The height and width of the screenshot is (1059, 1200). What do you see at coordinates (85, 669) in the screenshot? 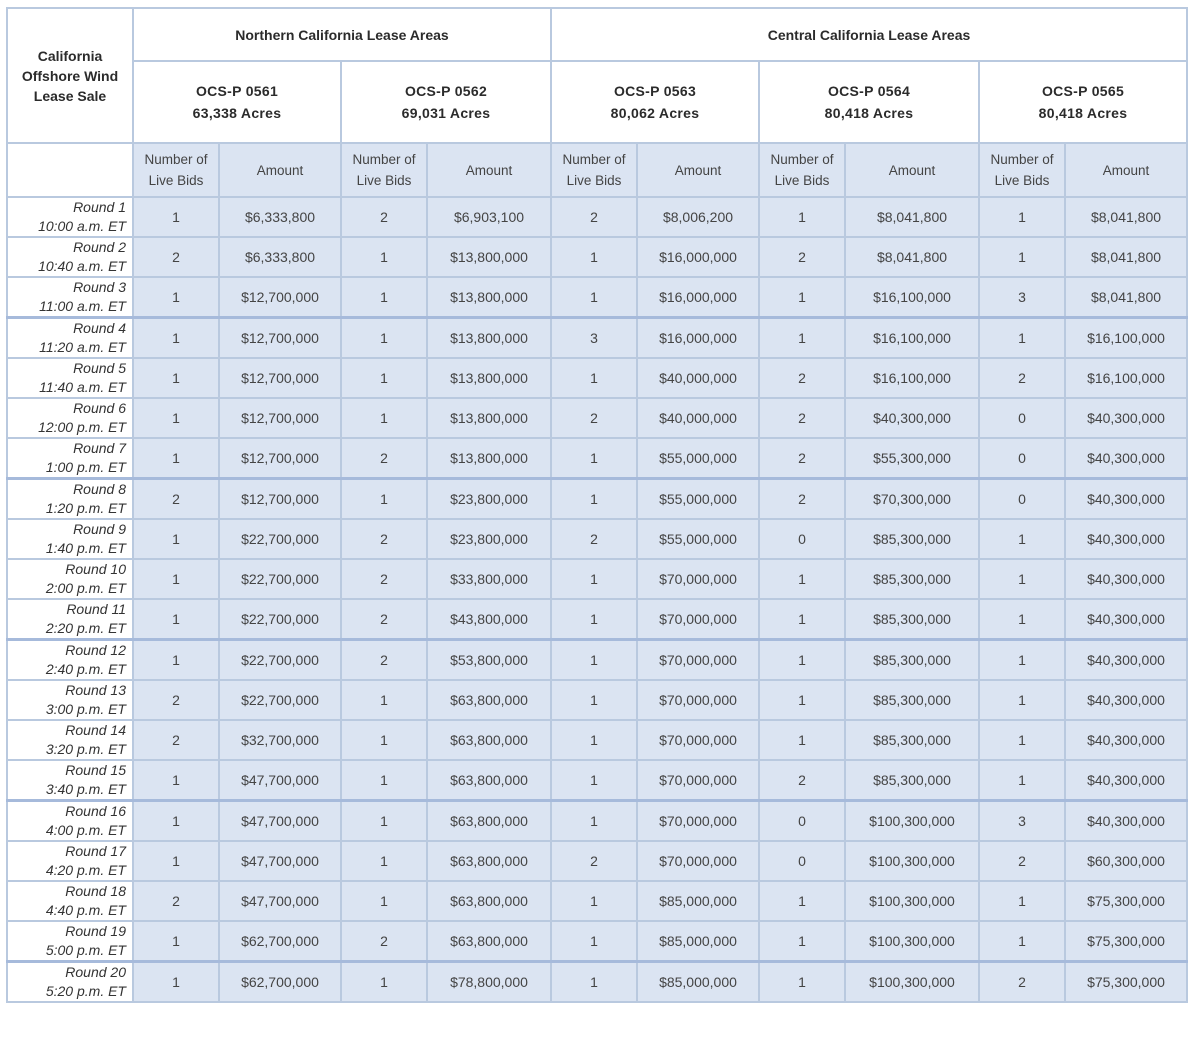
I see `round-time: 2:40 p.m. ET` at bounding box center [85, 669].